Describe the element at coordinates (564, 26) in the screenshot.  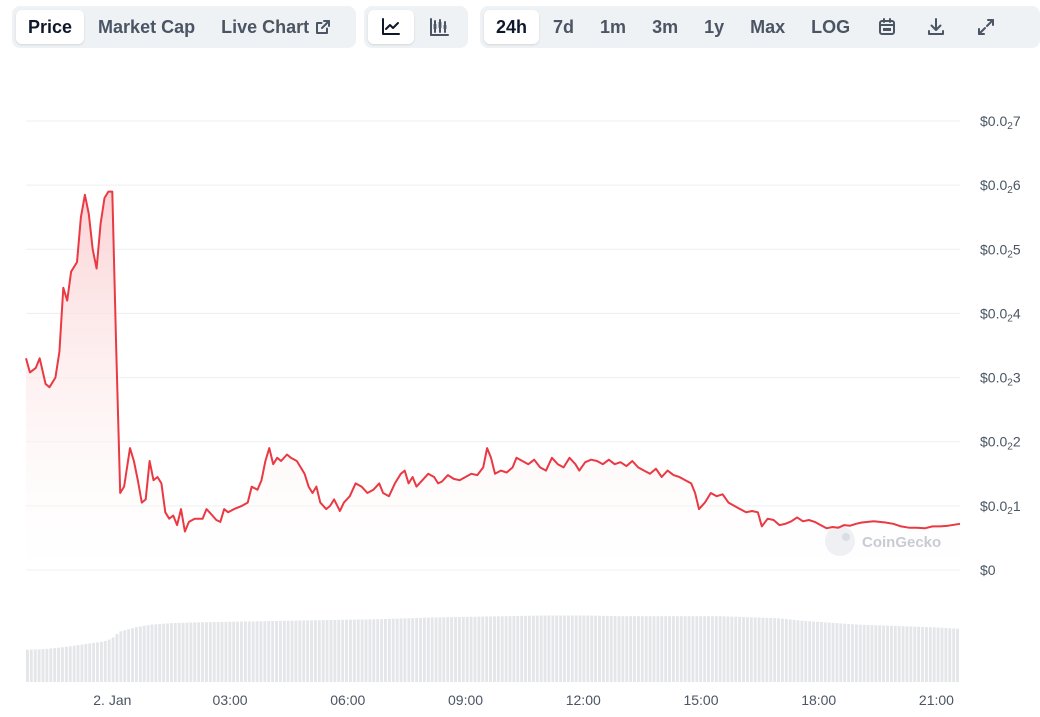
I see `range-tab-7d: 7d` at that location.